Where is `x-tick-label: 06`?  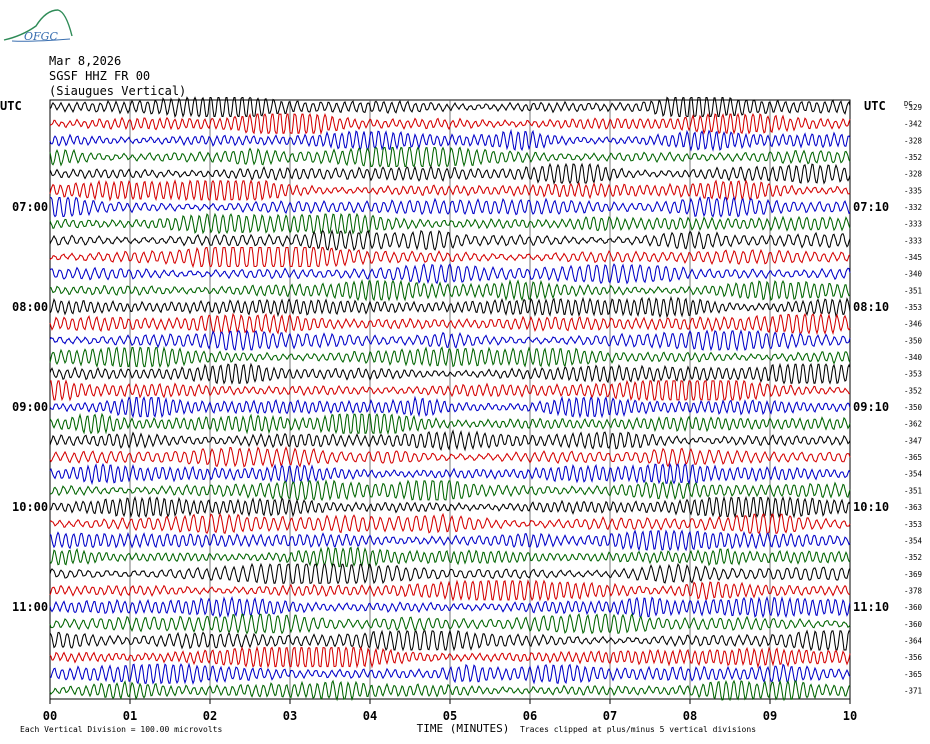 x-tick-label: 06 is located at coordinates (530, 716).